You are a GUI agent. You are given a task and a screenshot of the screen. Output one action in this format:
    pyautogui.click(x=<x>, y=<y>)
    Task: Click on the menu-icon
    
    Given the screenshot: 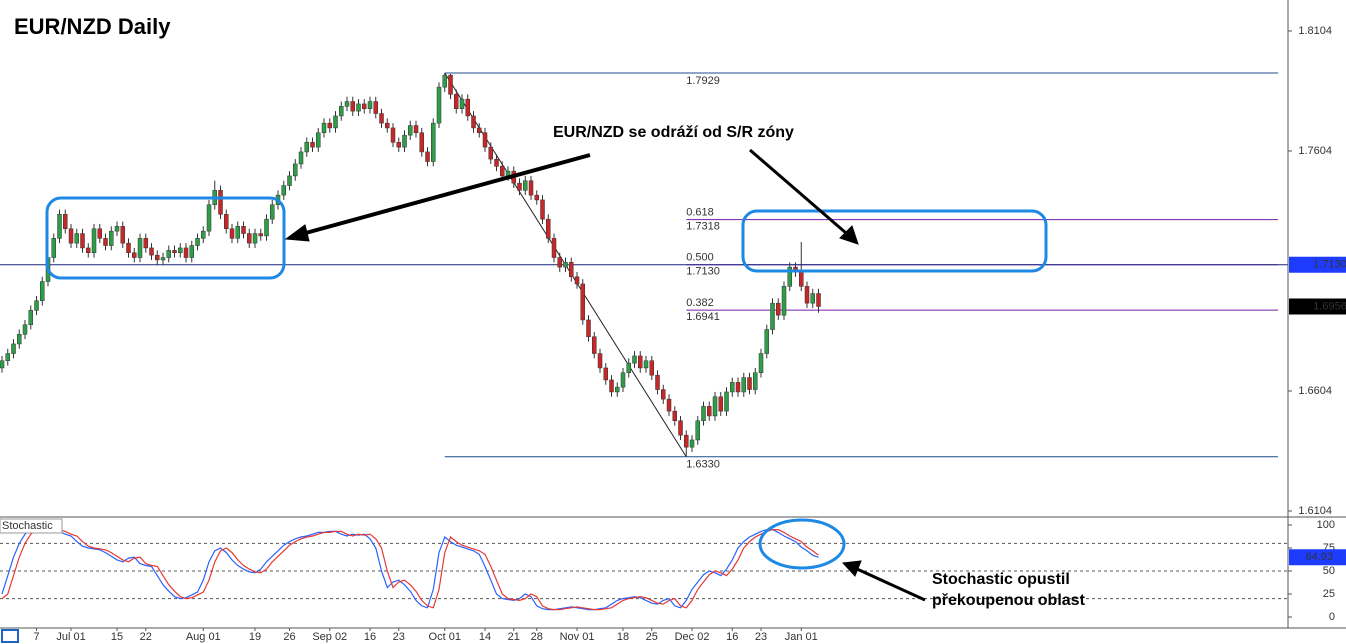 What is the action you would take?
    pyautogui.click(x=10, y=636)
    